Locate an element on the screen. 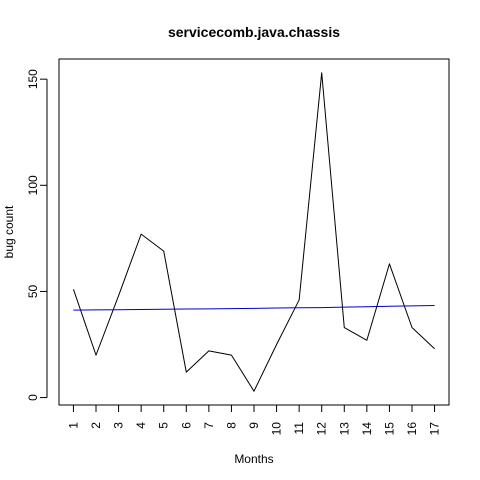  x-tick-label: 15 is located at coordinates (389, 429).